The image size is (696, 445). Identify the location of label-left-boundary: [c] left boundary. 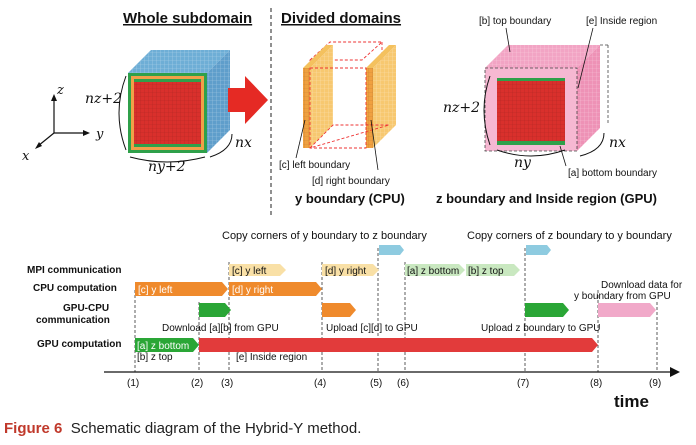
(314, 165).